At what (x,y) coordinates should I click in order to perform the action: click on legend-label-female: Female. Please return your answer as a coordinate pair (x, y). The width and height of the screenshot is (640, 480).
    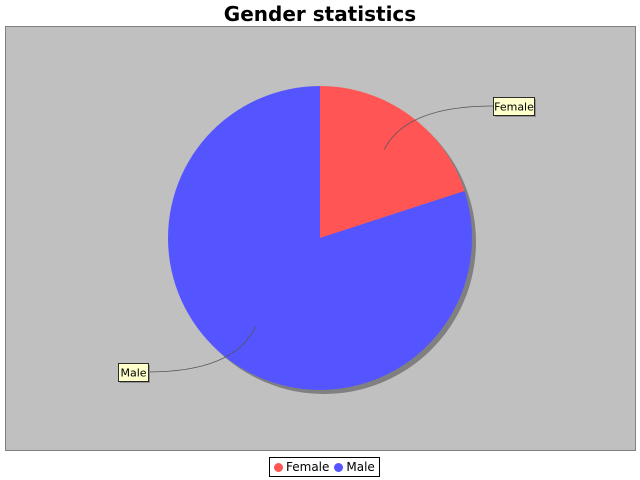
    Looking at the image, I should click on (308, 467).